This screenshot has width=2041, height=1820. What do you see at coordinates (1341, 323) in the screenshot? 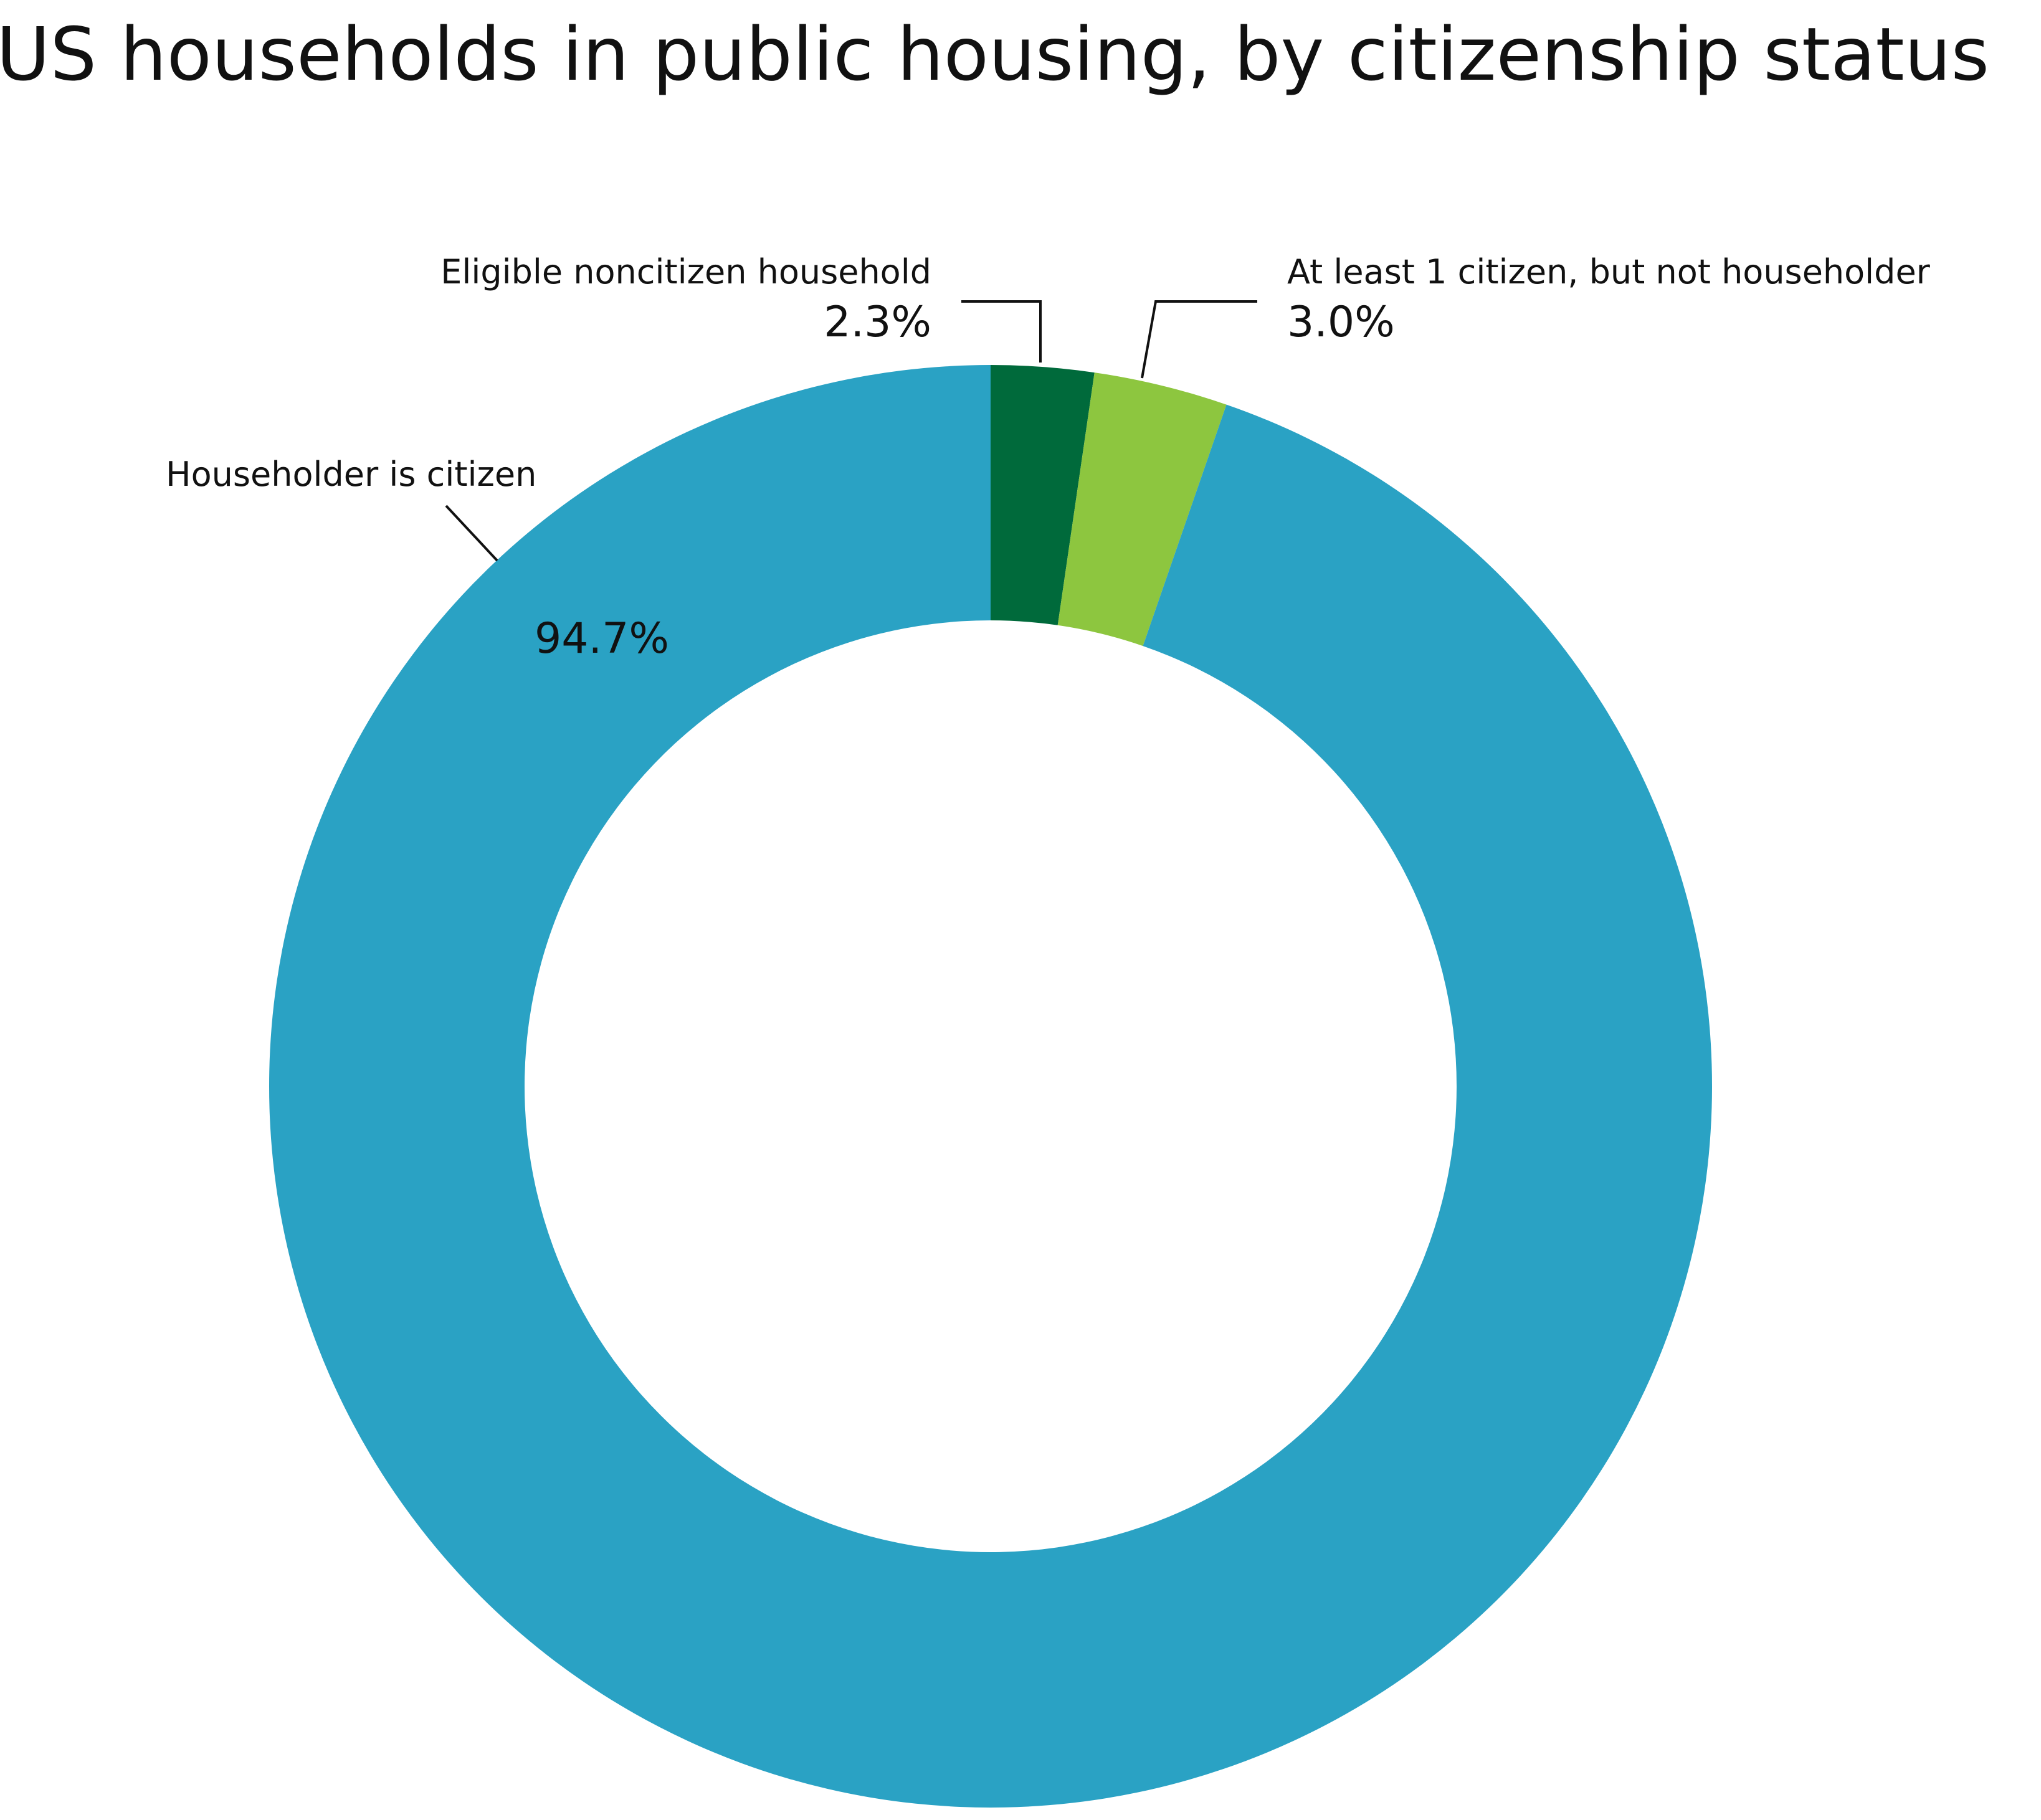
I see `slice-value-label: 3.0%` at bounding box center [1341, 323].